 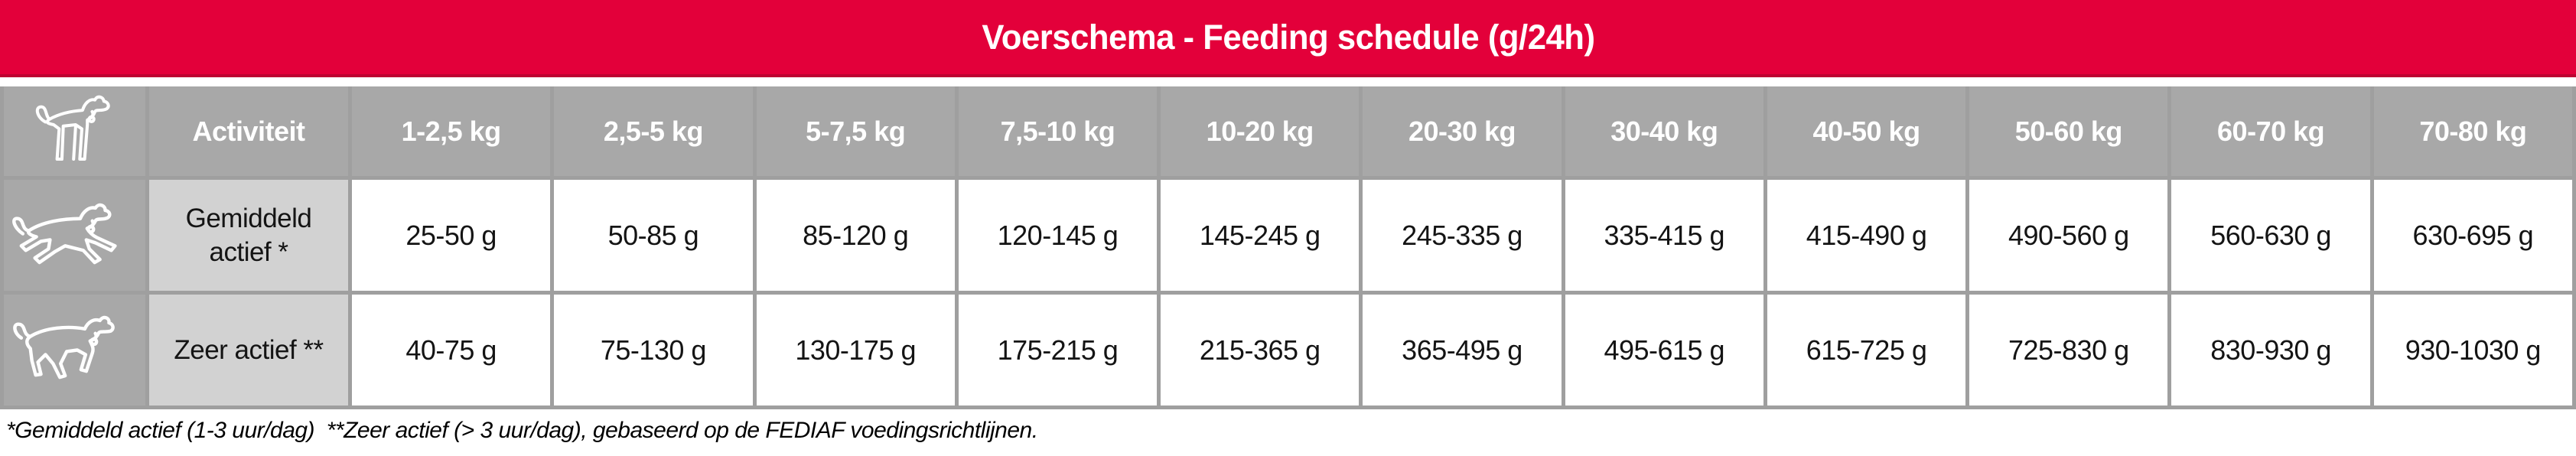 What do you see at coordinates (1058, 350) in the screenshot?
I see `feeding-value: 175-215 g` at bounding box center [1058, 350].